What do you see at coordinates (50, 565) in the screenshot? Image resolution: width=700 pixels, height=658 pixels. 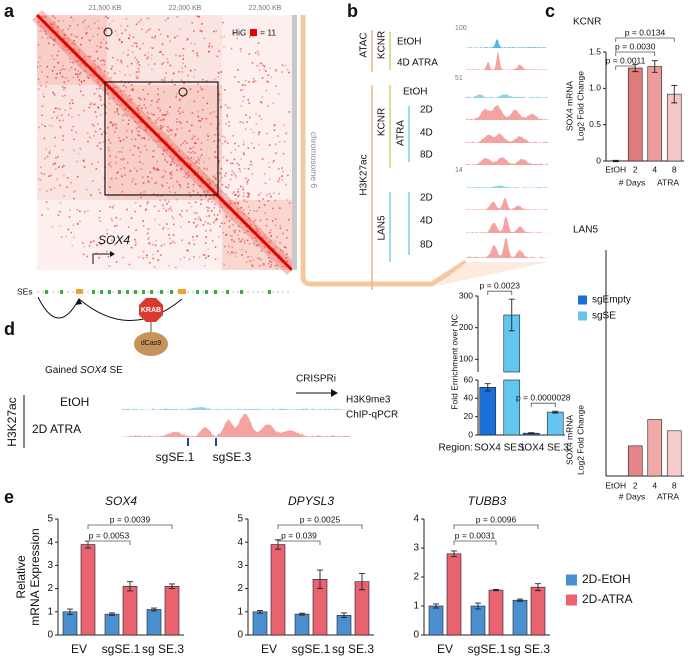 I see `y-tick-label: 3` at bounding box center [50, 565].